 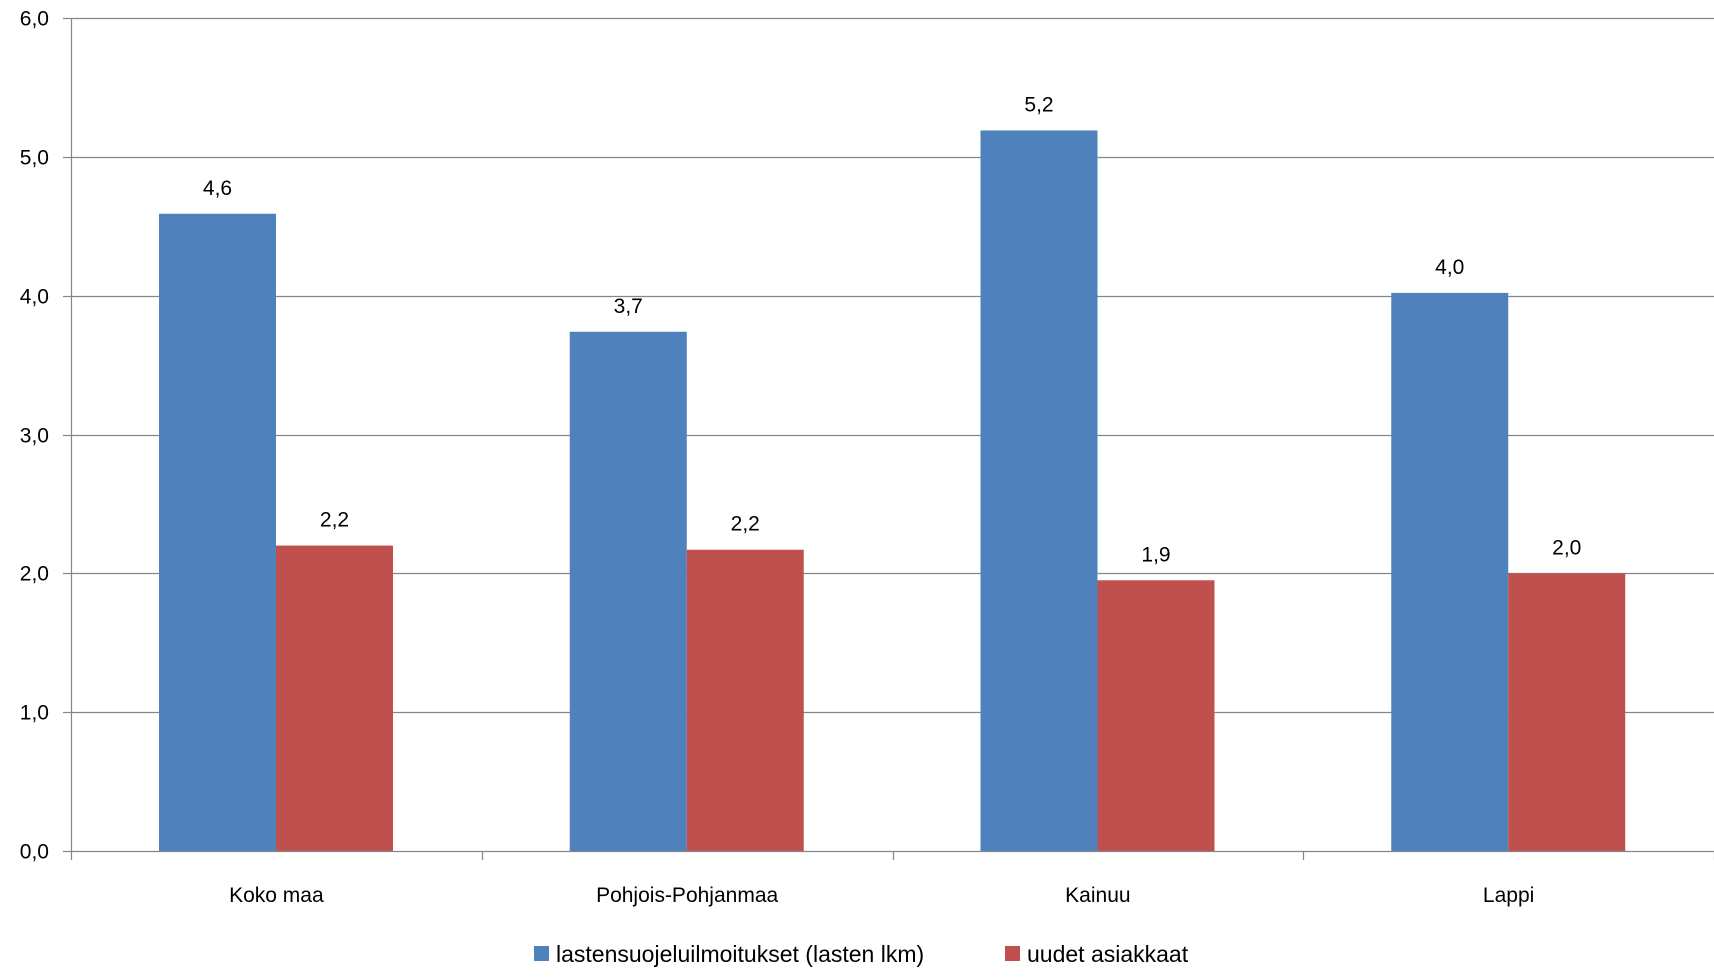 I want to click on bar-value-label: 2,0, so click(x=1566, y=547).